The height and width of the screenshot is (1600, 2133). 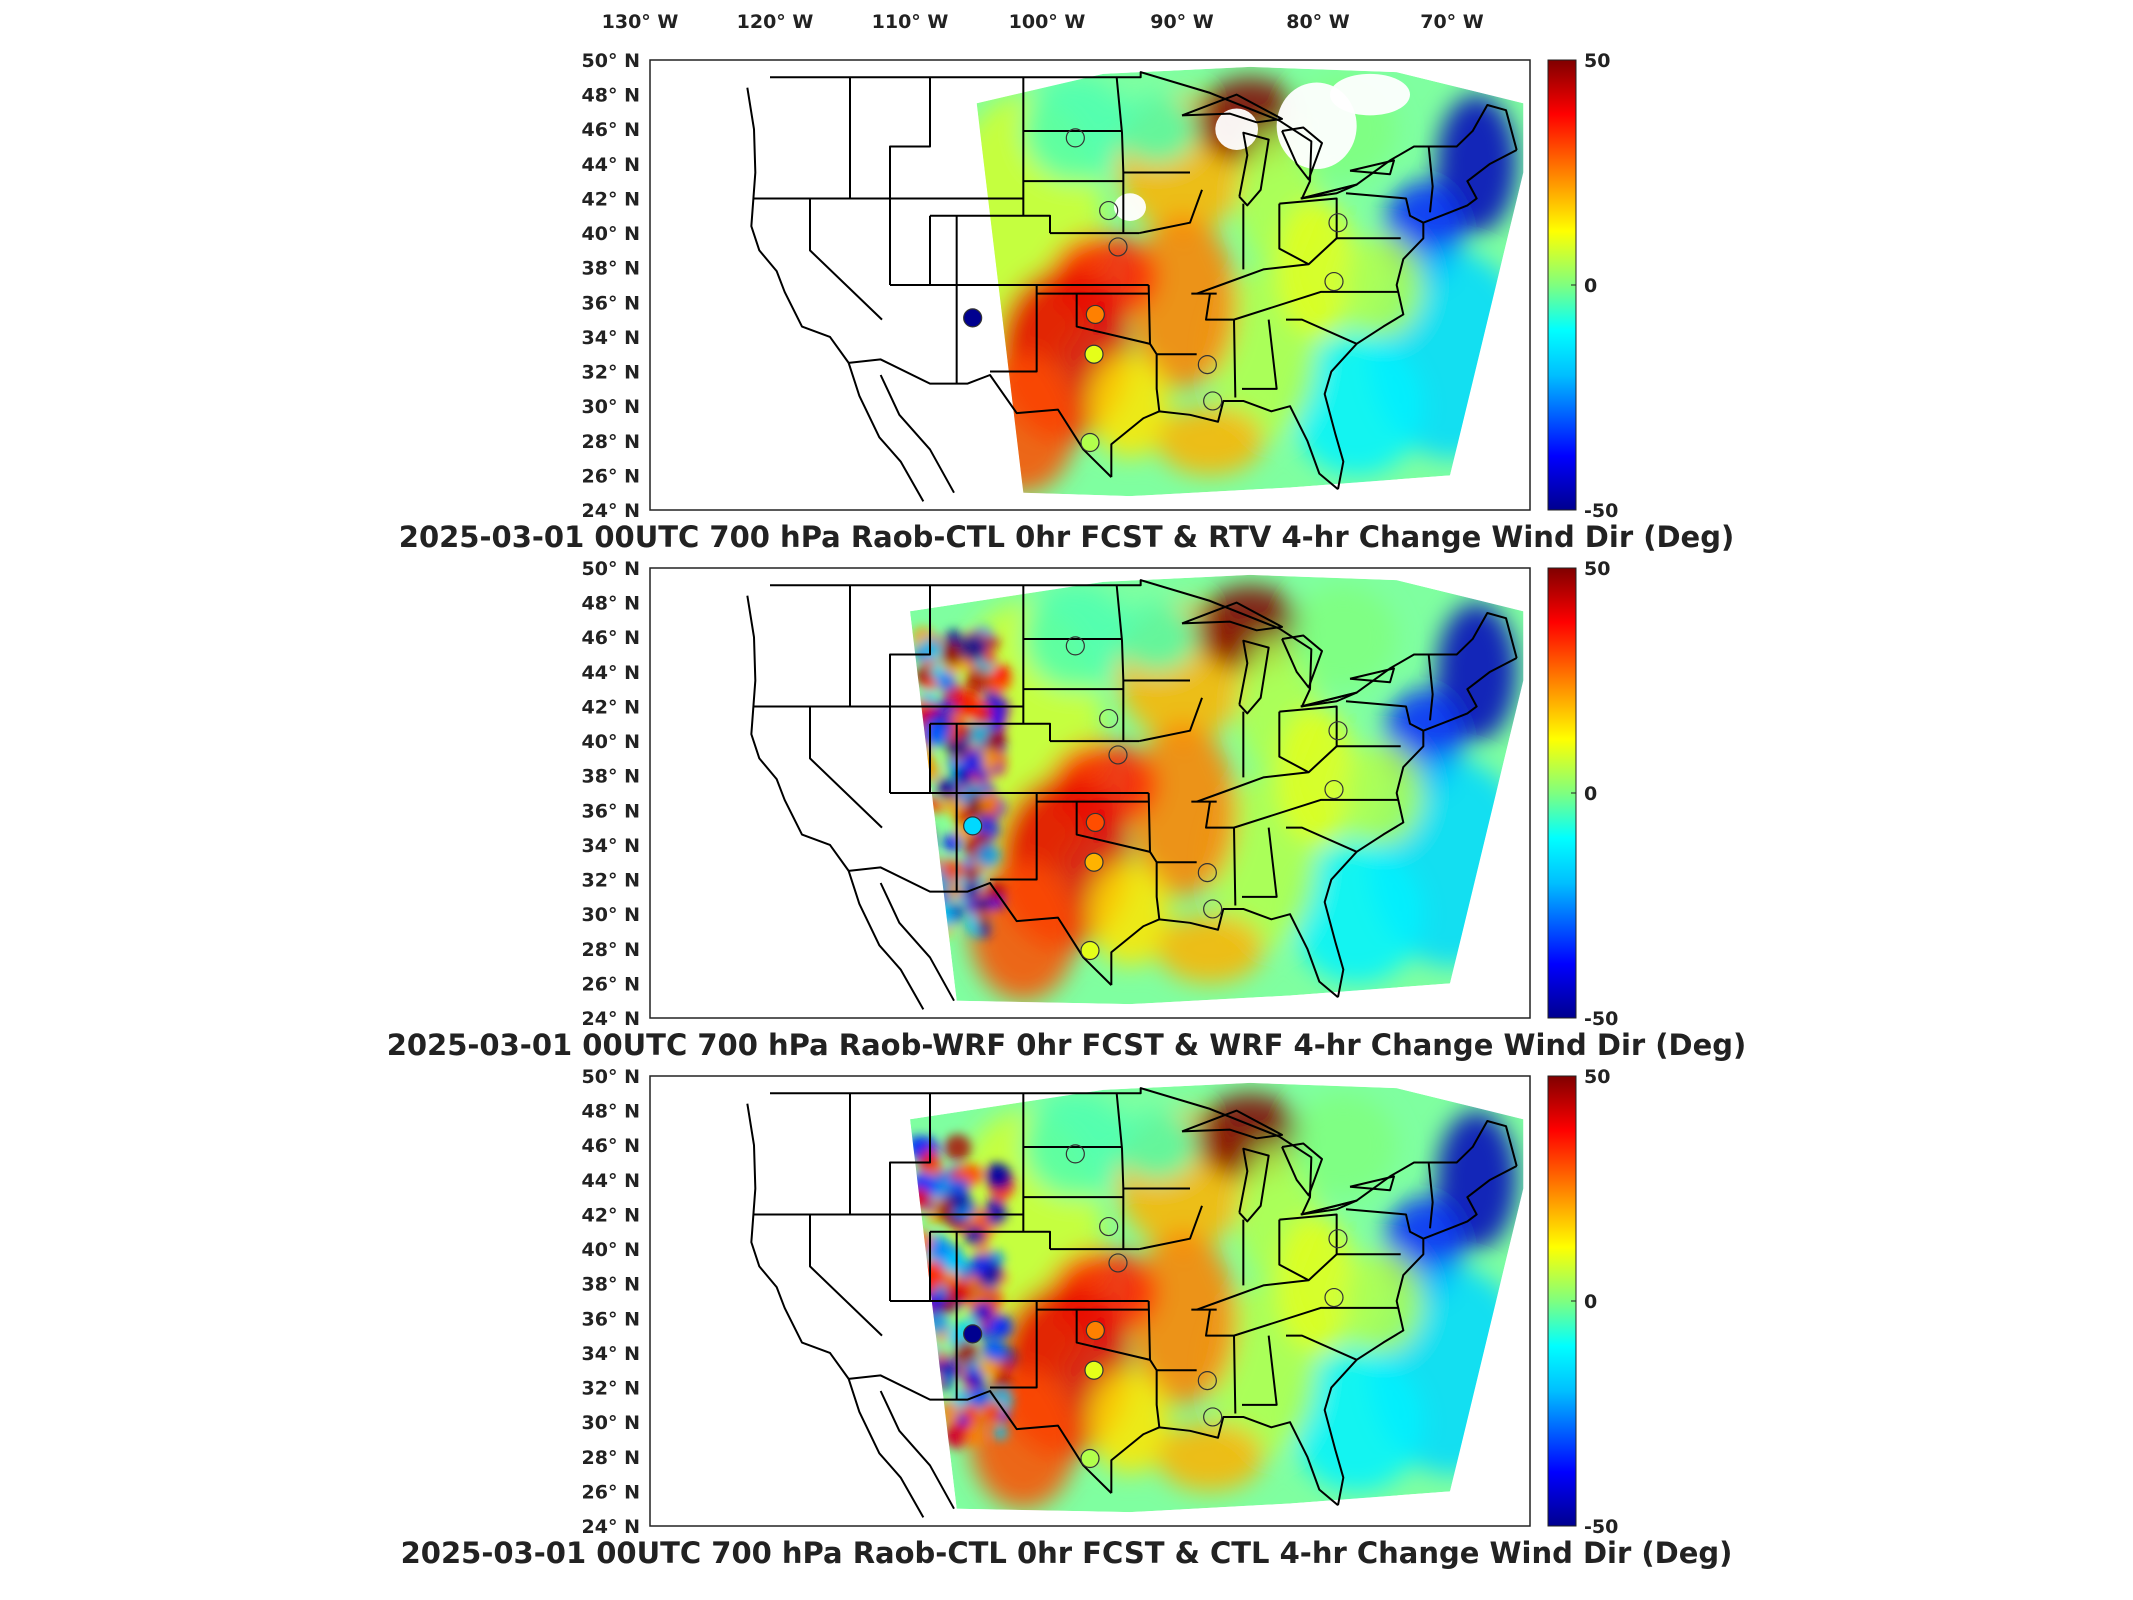 What do you see at coordinates (1155, 1306) in the screenshot?
I see `raob-stations` at bounding box center [1155, 1306].